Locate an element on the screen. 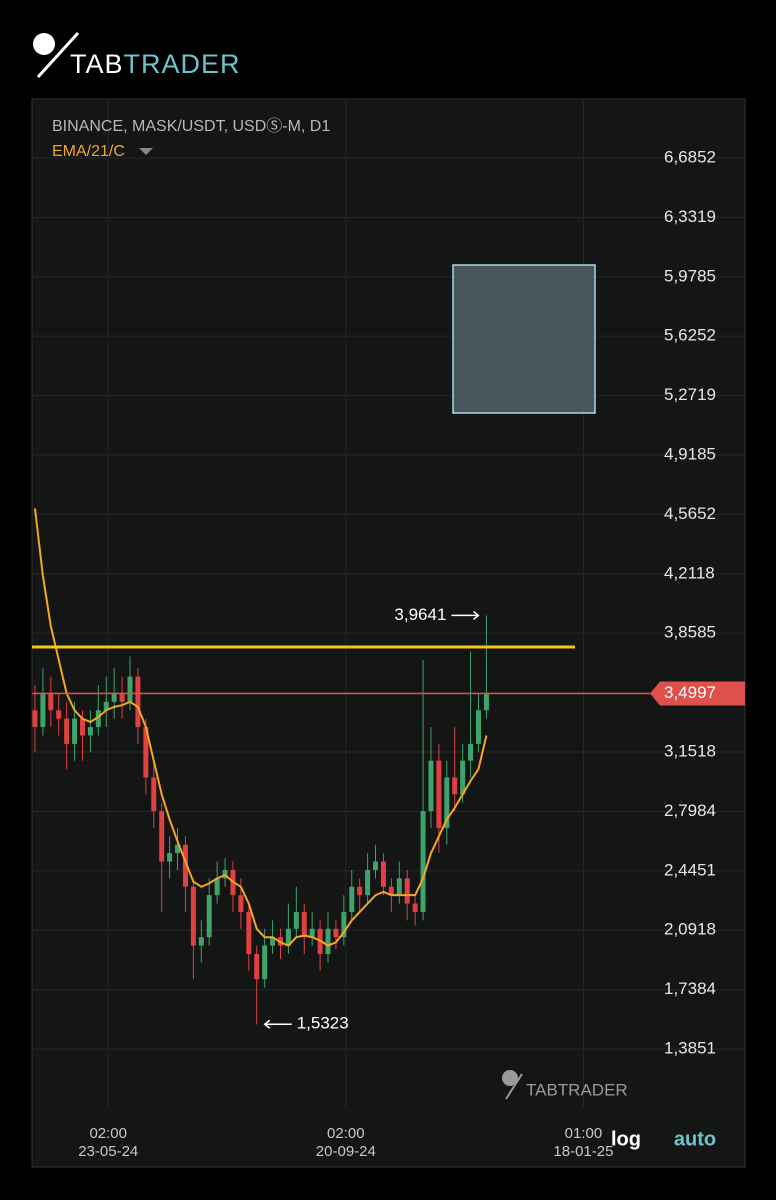 The image size is (776, 1200). y-tick-label: 1,3851 is located at coordinates (690, 1047).